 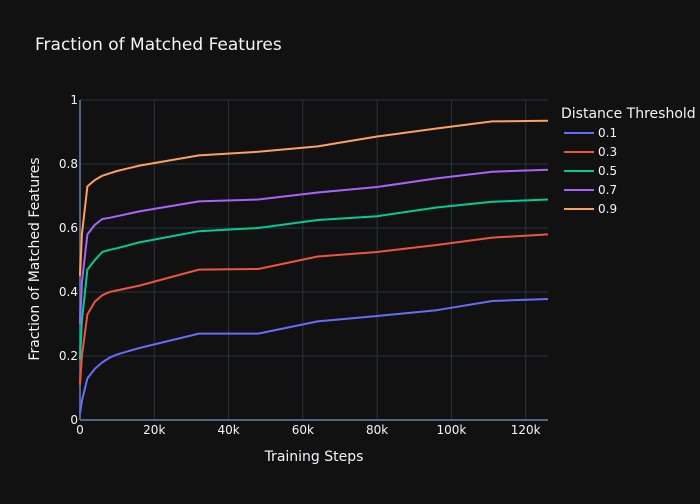 I want to click on x-tick-label: 120k, so click(x=526, y=430).